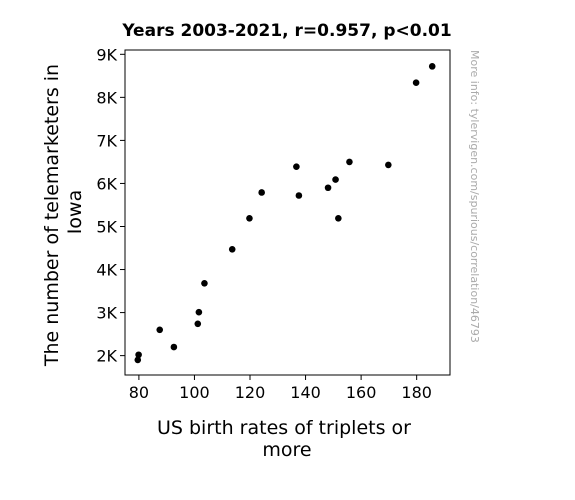 Image resolution: width=575 pixels, height=500 pixels. What do you see at coordinates (194, 392) in the screenshot?
I see `x-tick-label: 100` at bounding box center [194, 392].